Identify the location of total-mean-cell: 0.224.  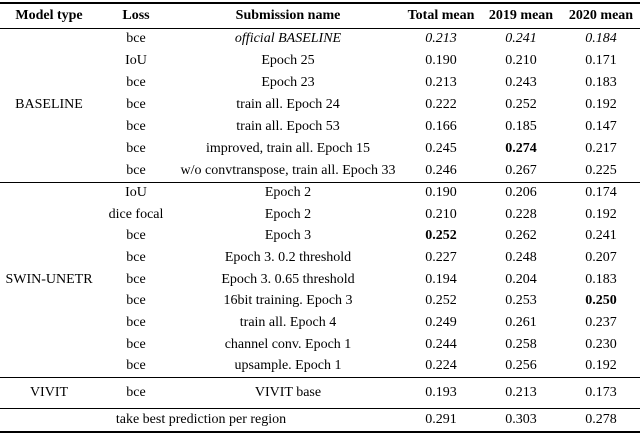
(441, 366).